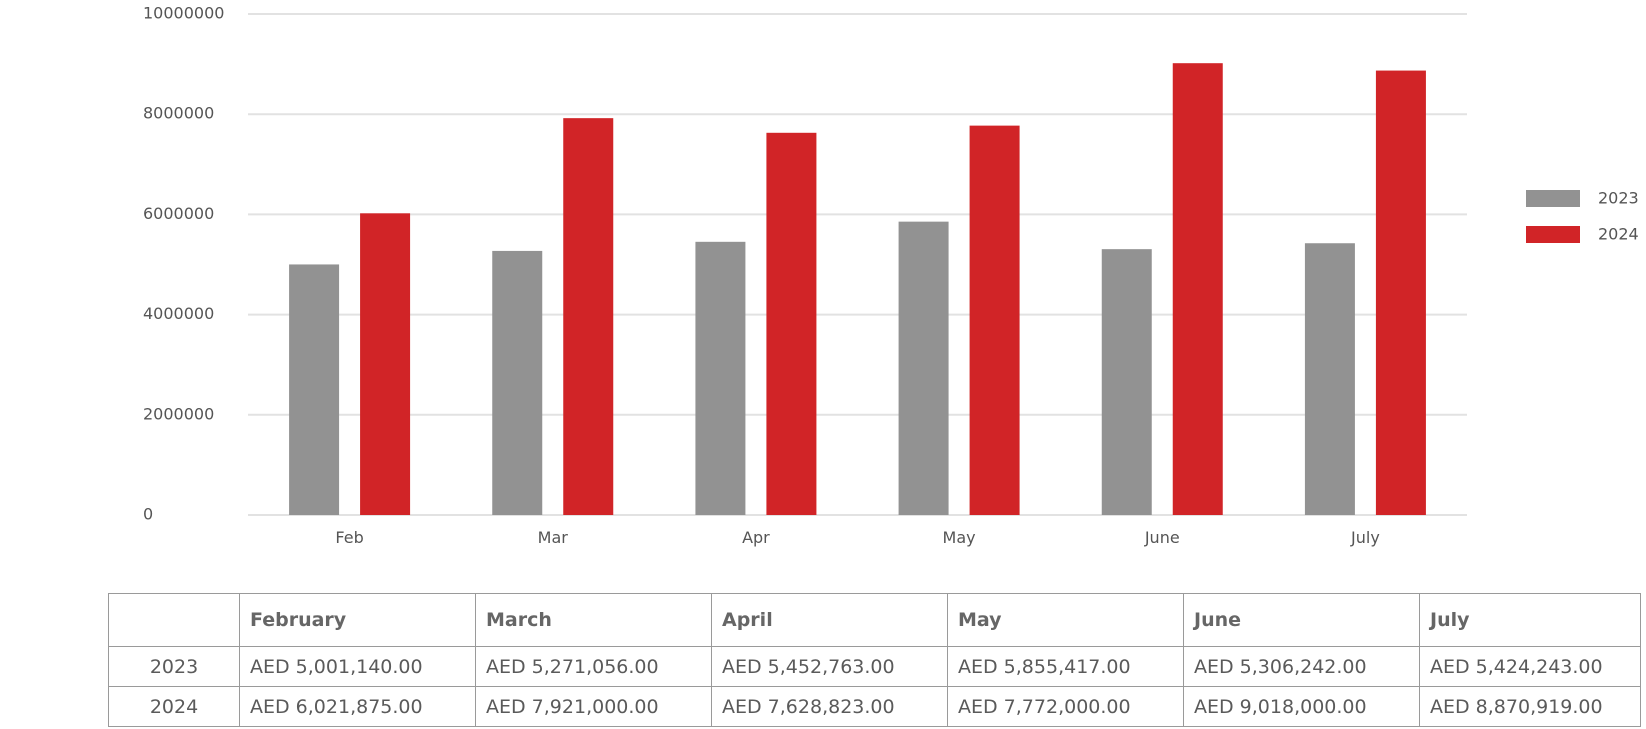  What do you see at coordinates (1618, 198) in the screenshot?
I see `legend-label: 2023` at bounding box center [1618, 198].